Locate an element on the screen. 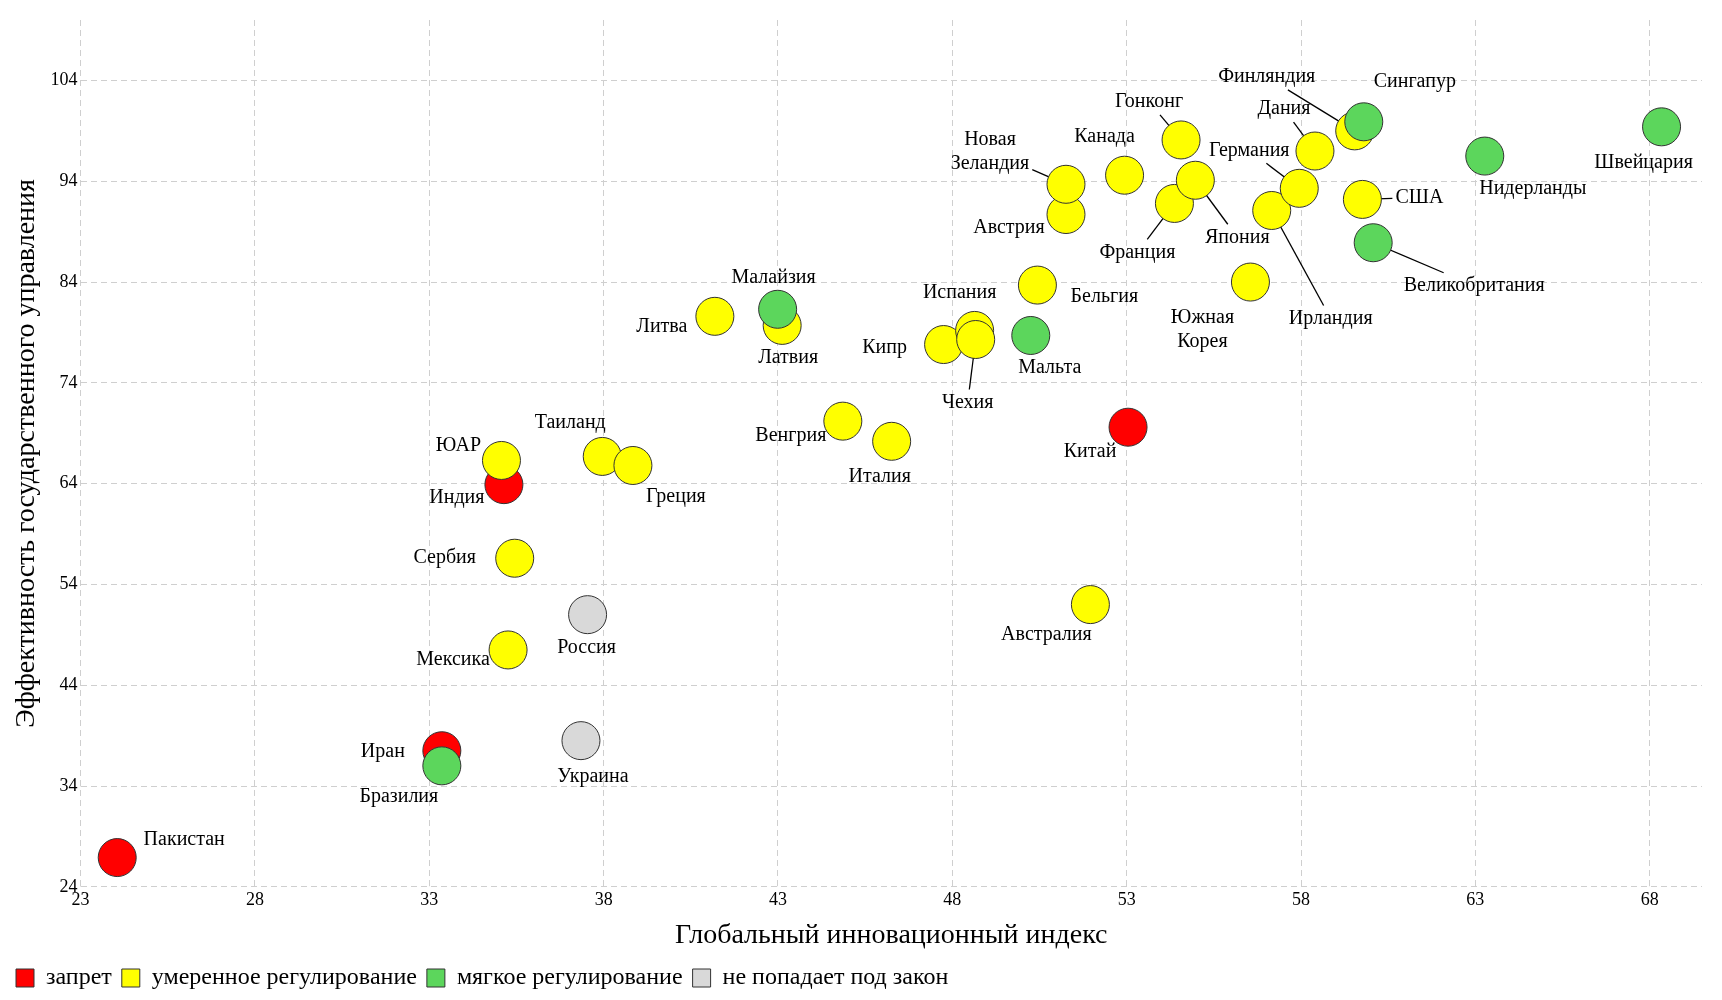 This screenshot has width=1722, height=1000. x-axis-title: Глобальный инновационный индекс is located at coordinates (891, 933).